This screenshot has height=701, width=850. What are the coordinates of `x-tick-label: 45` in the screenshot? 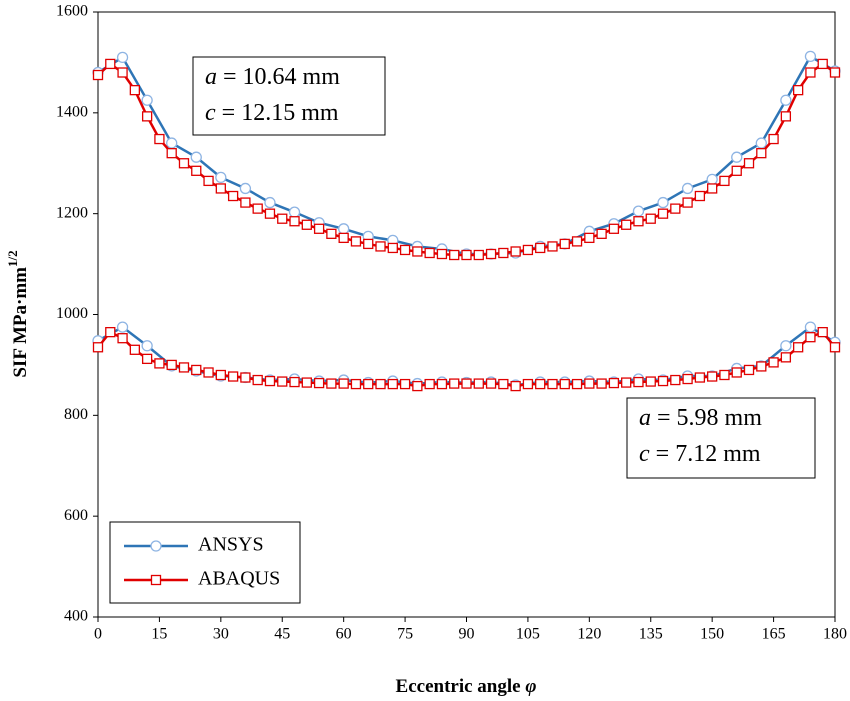 It's located at (282, 634).